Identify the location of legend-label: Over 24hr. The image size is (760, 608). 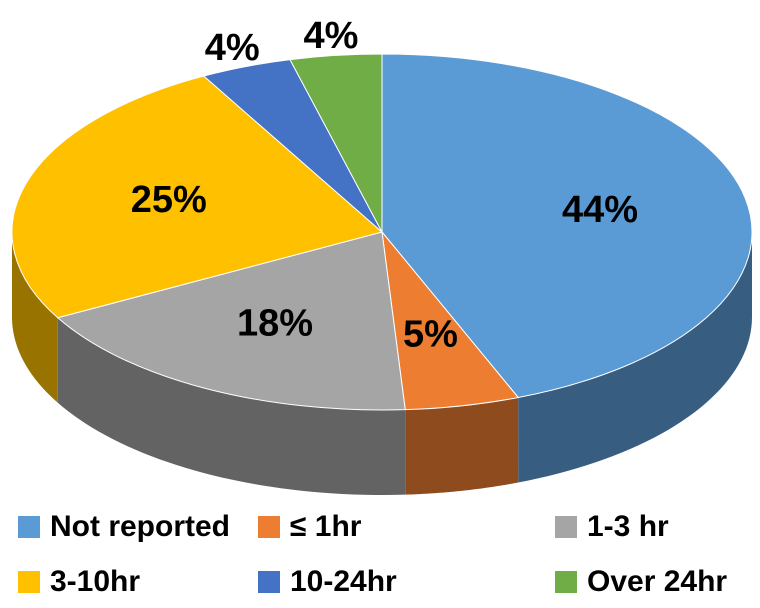
(657, 581).